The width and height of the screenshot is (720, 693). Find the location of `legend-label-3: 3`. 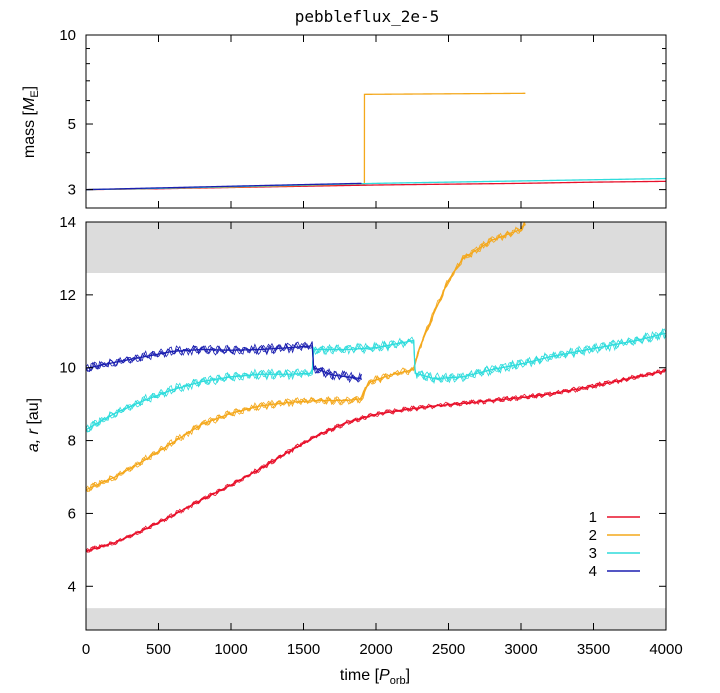

legend-label-3: 3 is located at coordinates (593, 553).